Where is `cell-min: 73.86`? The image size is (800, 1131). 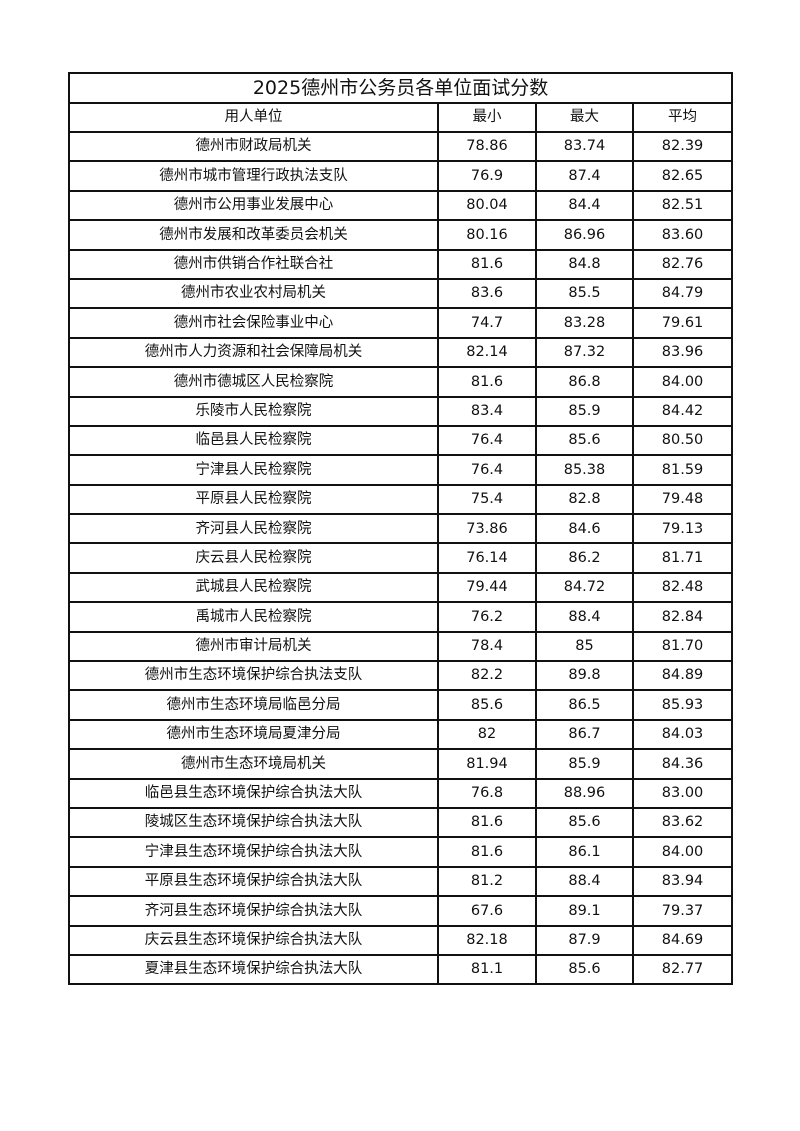
cell-min: 73.86 is located at coordinates (487, 529).